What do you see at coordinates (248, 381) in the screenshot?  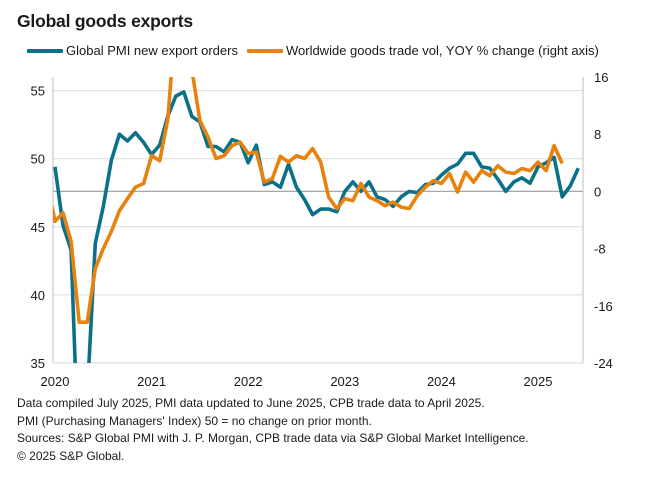 I see `x-axis-tick-label: 2022` at bounding box center [248, 381].